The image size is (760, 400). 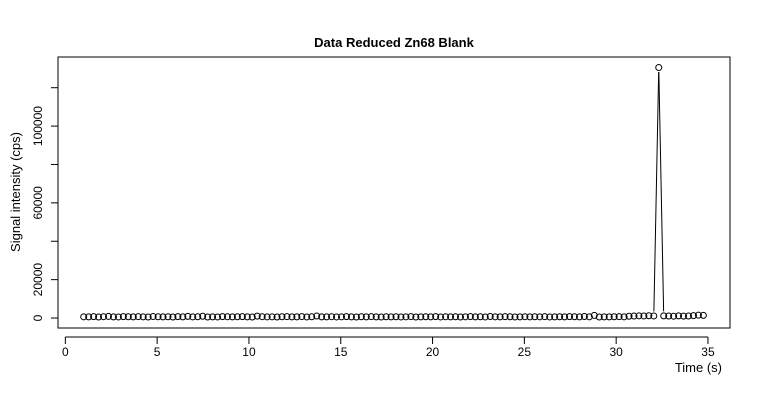 What do you see at coordinates (433, 352) in the screenshot?
I see `x-tick-label: 20` at bounding box center [433, 352].